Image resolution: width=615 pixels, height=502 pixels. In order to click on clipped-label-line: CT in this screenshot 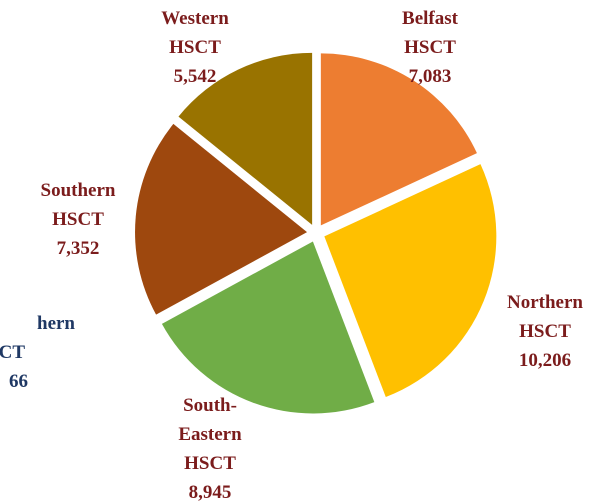, I will do `click(12, 352)`.